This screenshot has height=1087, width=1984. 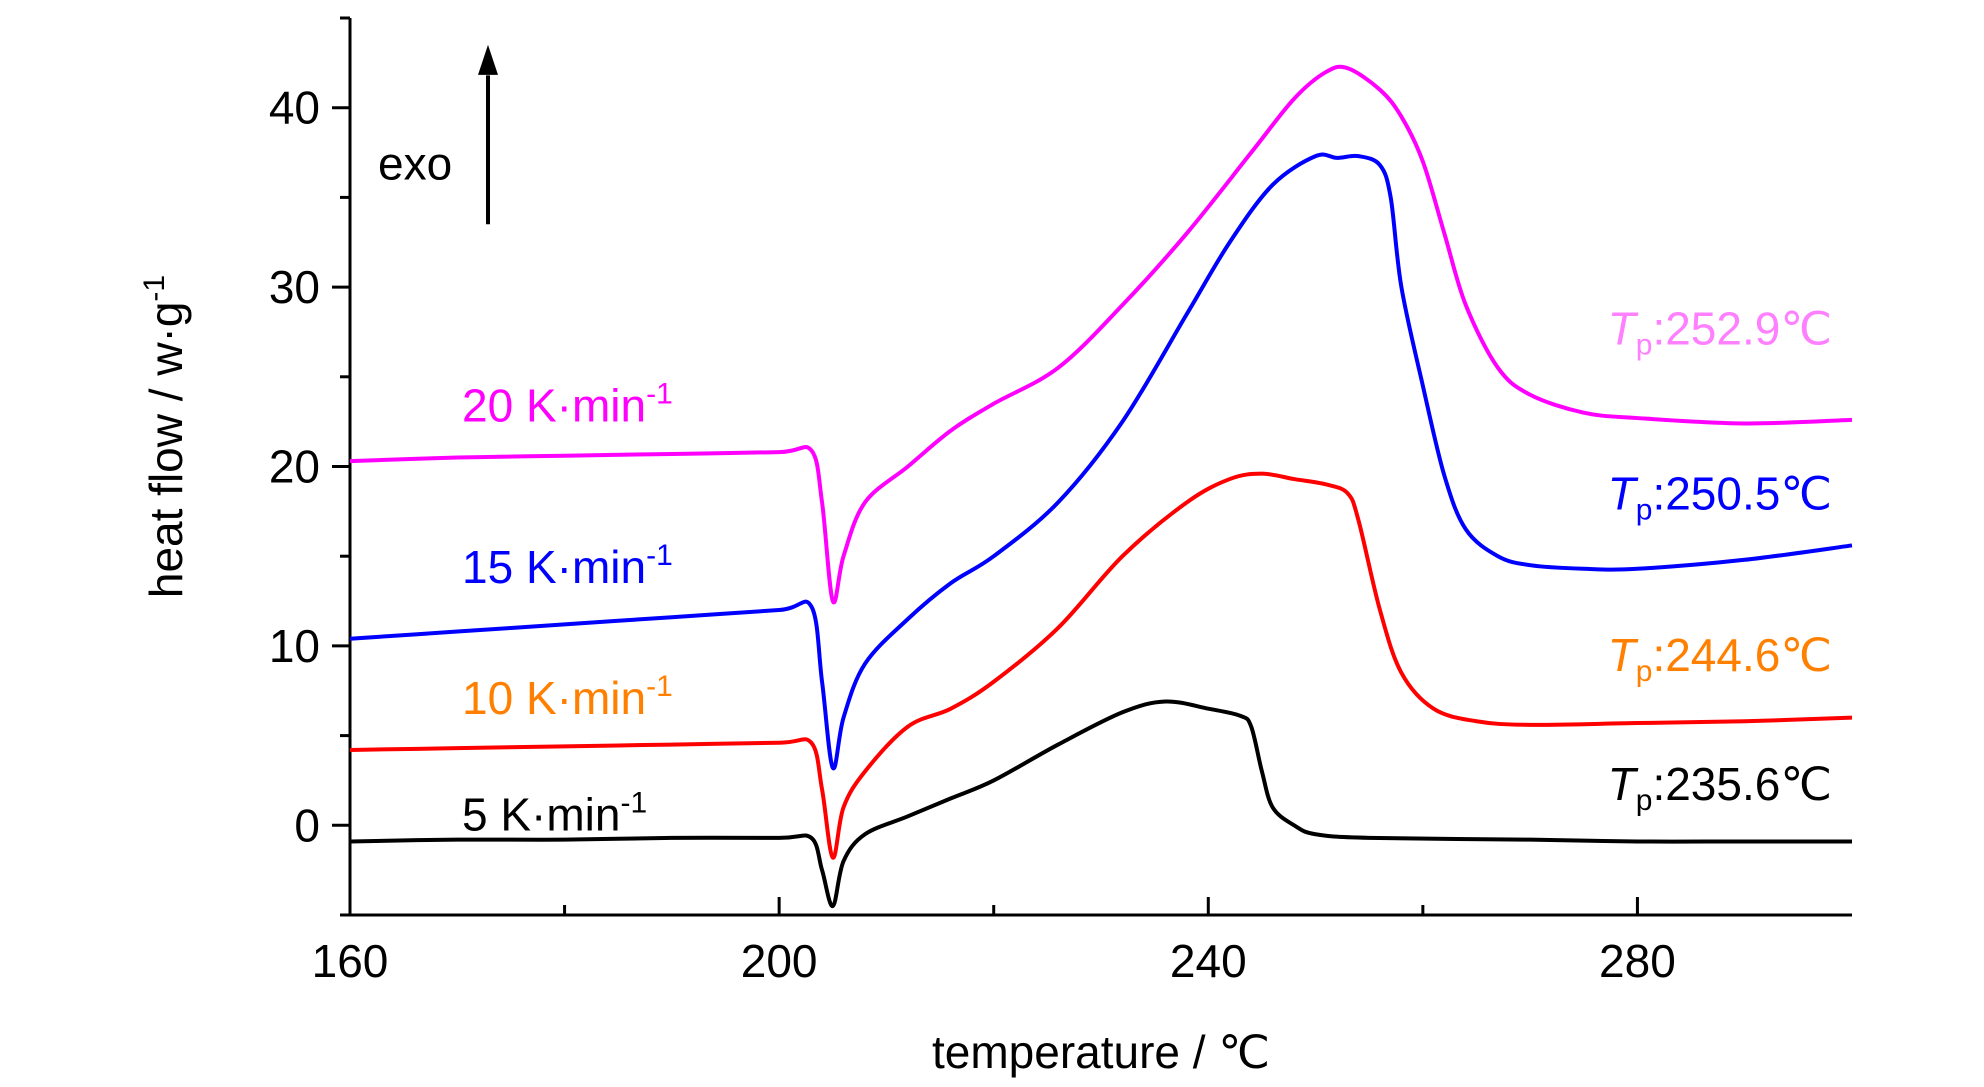 I want to click on peak-temperature-label: Tp:244.6℃, so click(x=1720, y=658).